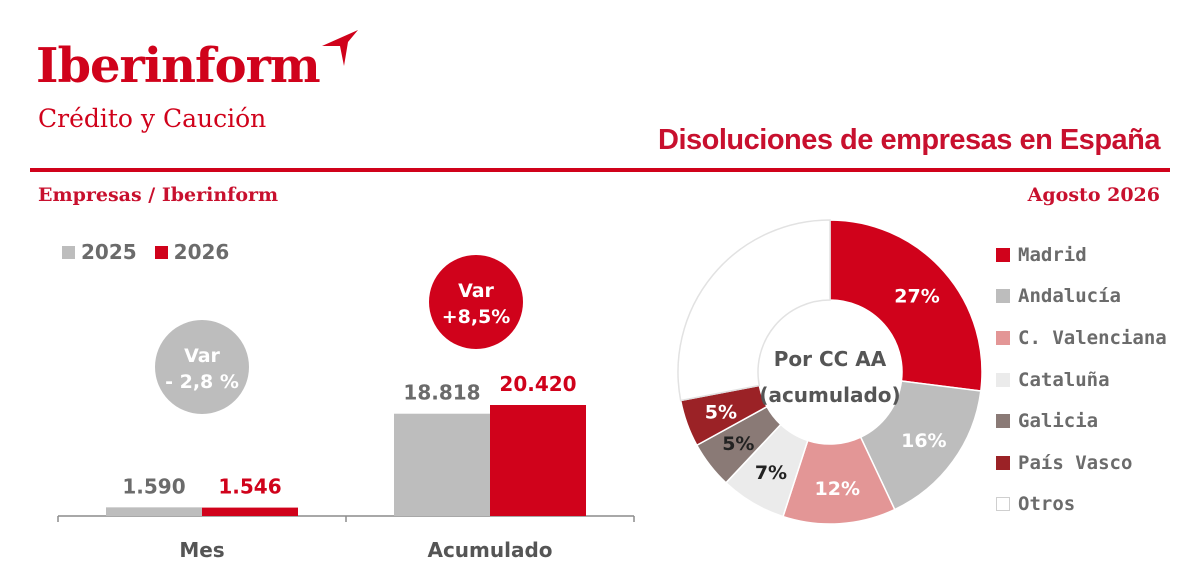 Image resolution: width=1200 pixels, height=574 pixels. What do you see at coordinates (68, 252) in the screenshot?
I see `legend-swatch-2025` at bounding box center [68, 252].